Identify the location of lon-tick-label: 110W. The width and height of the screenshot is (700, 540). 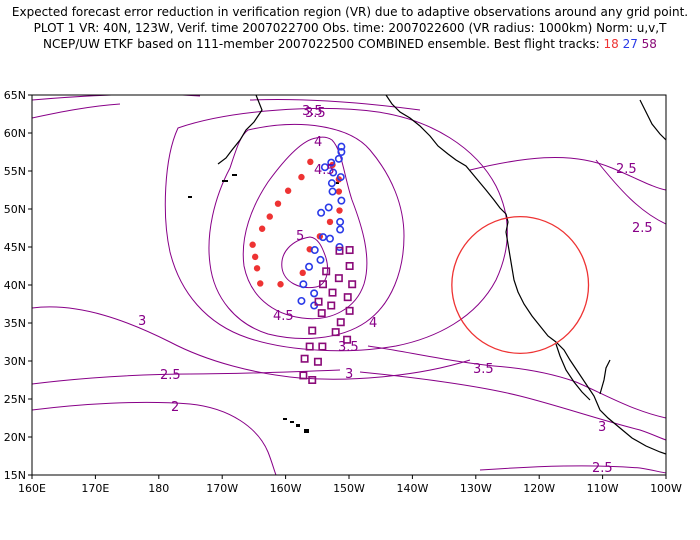
(603, 488).